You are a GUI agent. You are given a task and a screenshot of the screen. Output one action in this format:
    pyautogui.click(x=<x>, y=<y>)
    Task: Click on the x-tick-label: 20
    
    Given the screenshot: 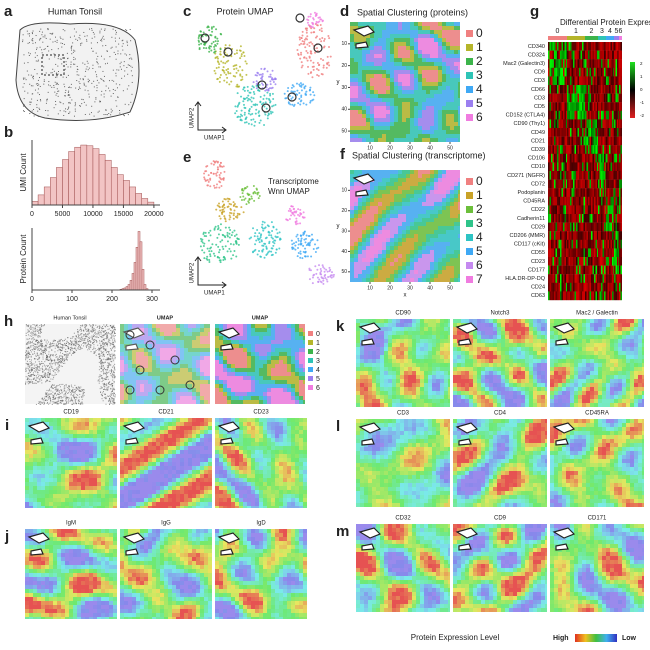 What is the action you would take?
    pyautogui.click(x=390, y=148)
    